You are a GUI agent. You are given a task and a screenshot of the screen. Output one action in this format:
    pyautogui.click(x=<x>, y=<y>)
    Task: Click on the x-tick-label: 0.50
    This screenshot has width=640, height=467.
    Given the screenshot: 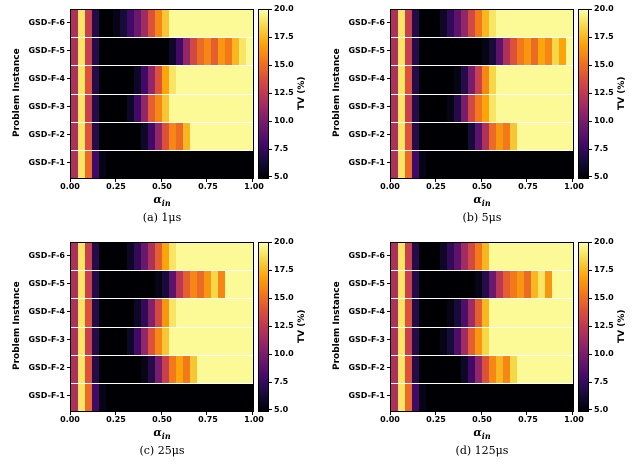 What is the action you would take?
    pyautogui.click(x=482, y=186)
    